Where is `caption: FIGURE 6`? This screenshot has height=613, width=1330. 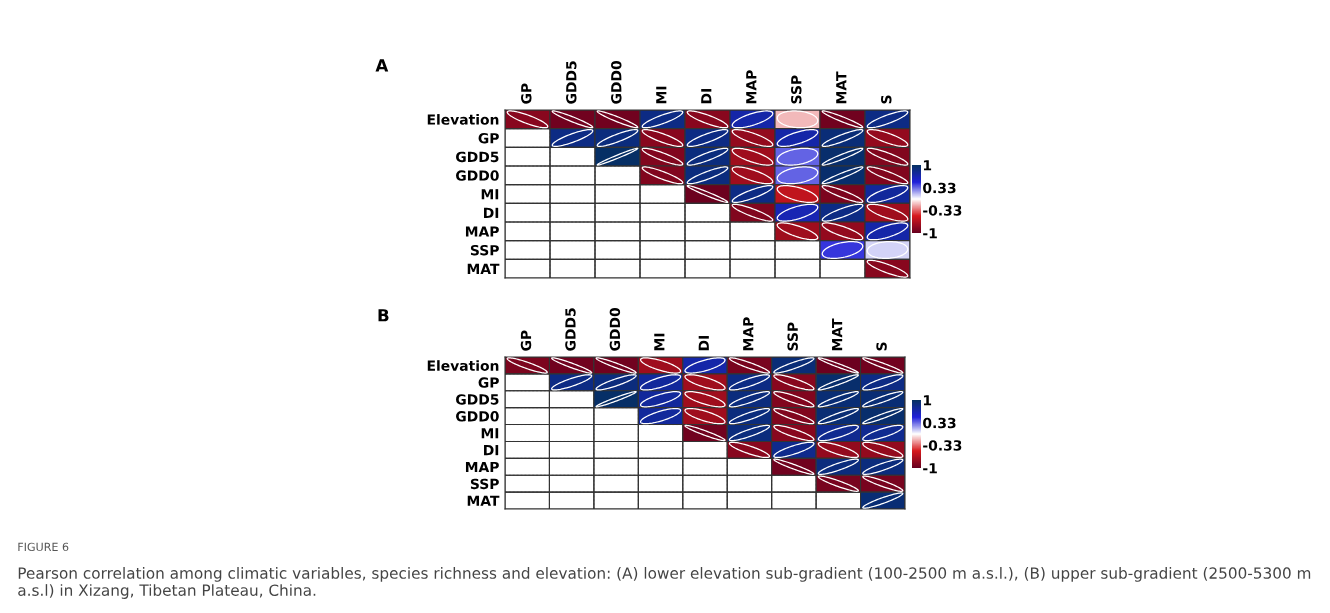
caption: FIGURE 6 is located at coordinates (43, 547).